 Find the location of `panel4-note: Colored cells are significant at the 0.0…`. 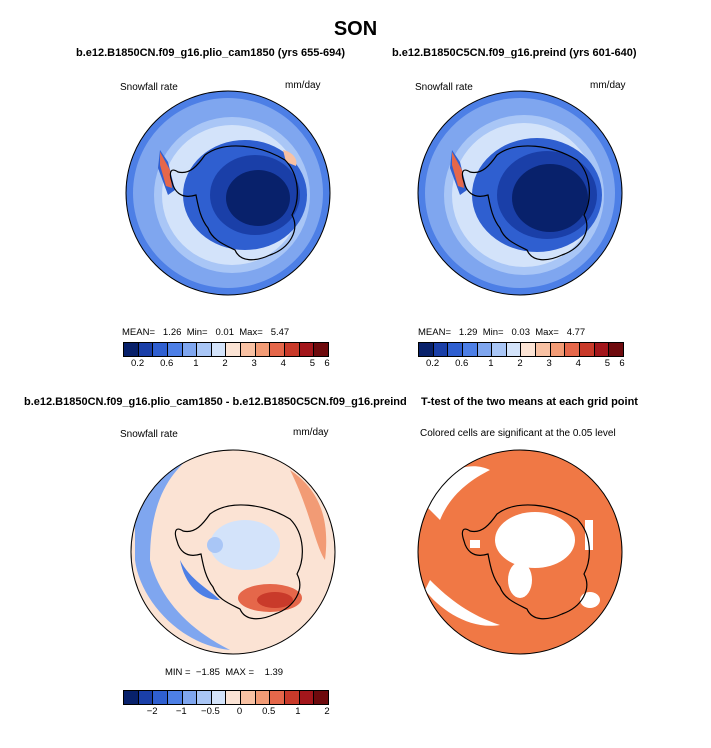

panel4-note: Colored cells are significant at the 0.0… is located at coordinates (518, 433).